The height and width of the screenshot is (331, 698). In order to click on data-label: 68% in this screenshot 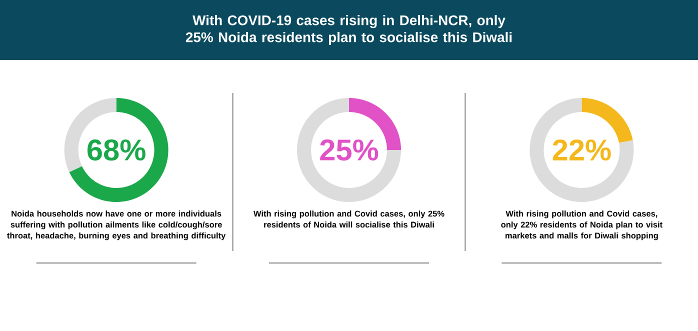, I will do `click(116, 150)`.